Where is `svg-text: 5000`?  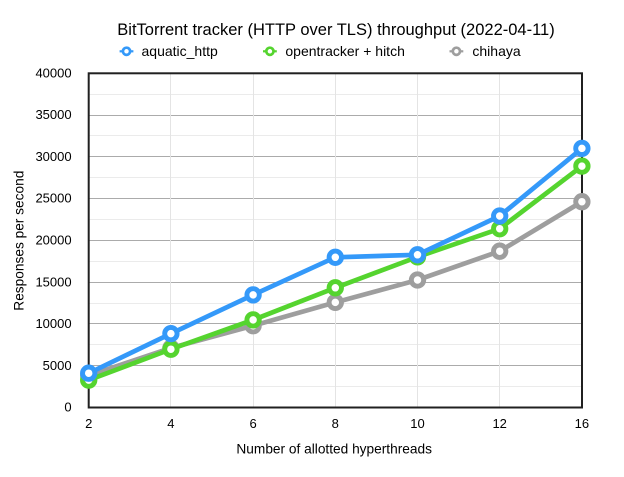 svg-text: 5000 is located at coordinates (57, 365).